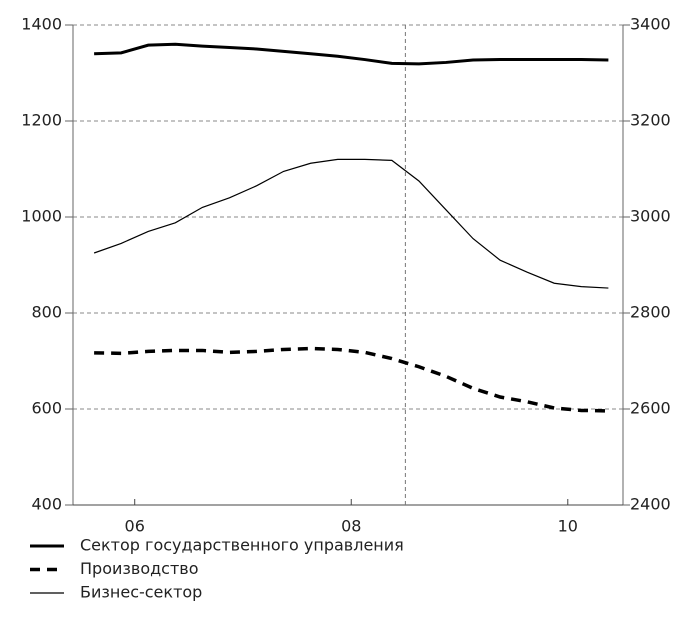  Describe the element at coordinates (46, 408) in the screenshot. I see `y-tick-label: 600` at that location.